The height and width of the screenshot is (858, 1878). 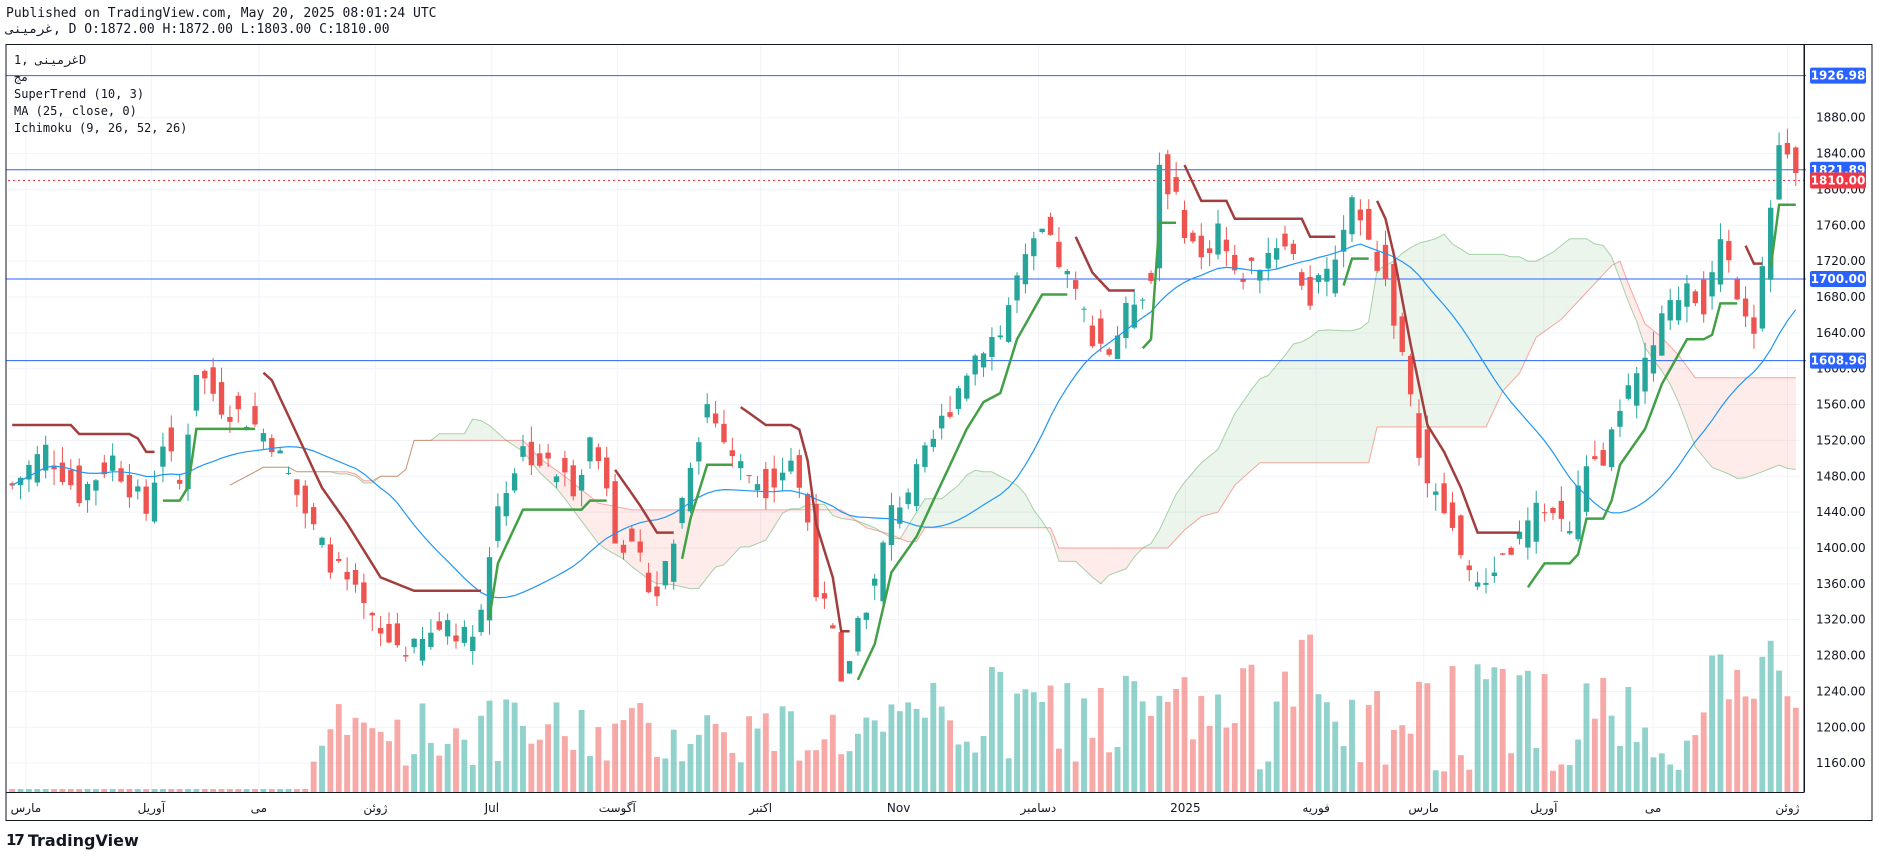 I want to click on price-tick-label: 1320.00, so click(x=1841, y=620).